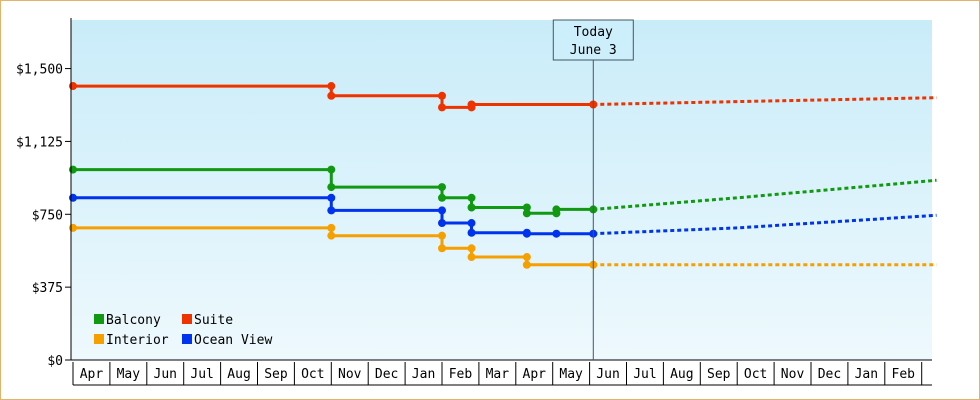 The height and width of the screenshot is (400, 980). I want to click on legend-label-balcony: Balcony, so click(133, 320).